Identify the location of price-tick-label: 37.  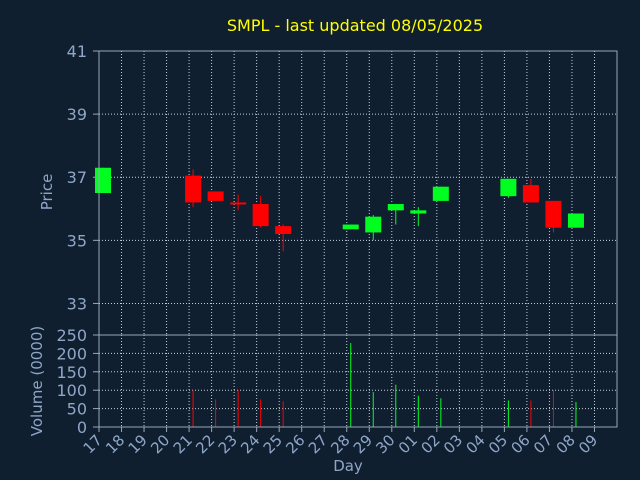
(77, 177).